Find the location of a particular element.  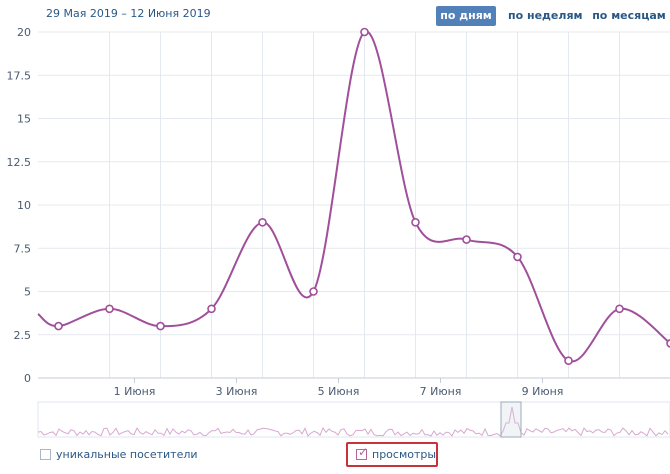

check-icon: ✓ is located at coordinates (363, 452).